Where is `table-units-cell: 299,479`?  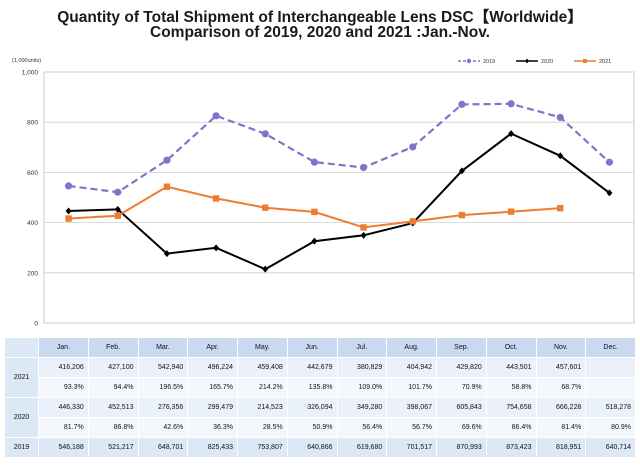
table-units-cell: 299,479 is located at coordinates (212, 407).